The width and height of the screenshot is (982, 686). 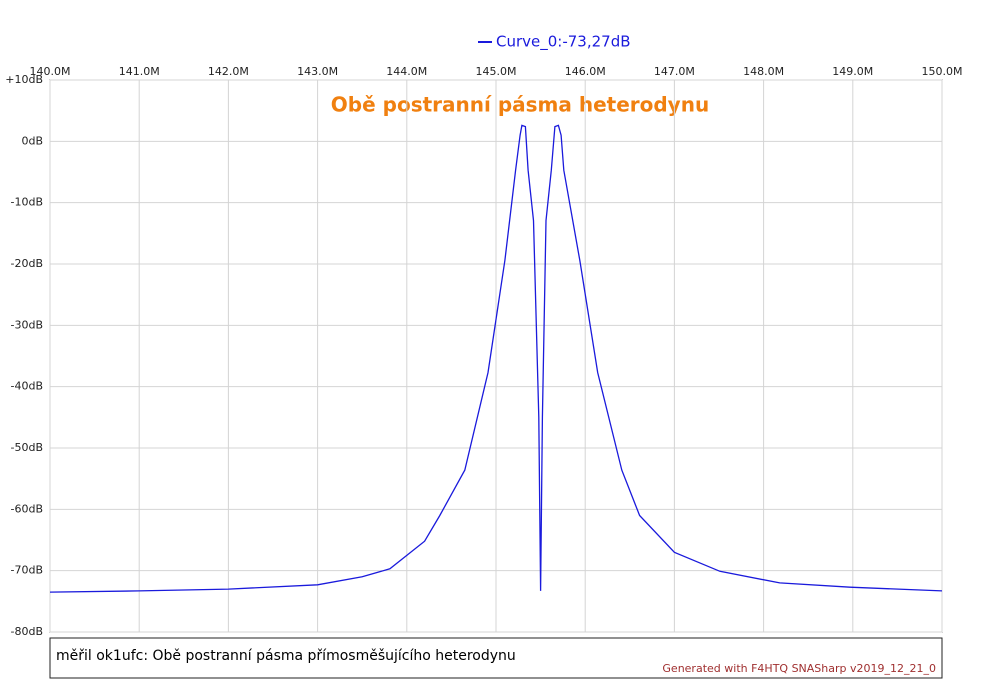 I want to click on x-tick-label: 145.0M, so click(x=496, y=71).